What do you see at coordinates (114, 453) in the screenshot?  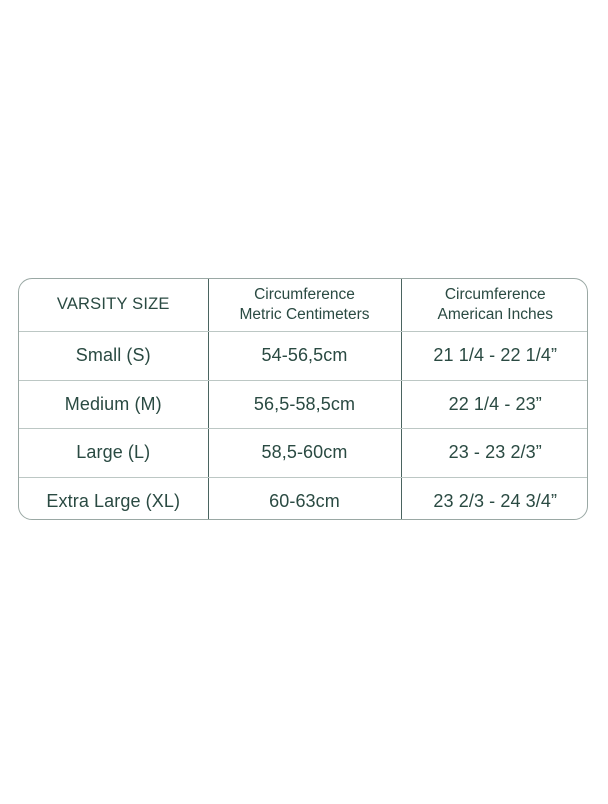 I see `cell-size: Large (L)` at bounding box center [114, 453].